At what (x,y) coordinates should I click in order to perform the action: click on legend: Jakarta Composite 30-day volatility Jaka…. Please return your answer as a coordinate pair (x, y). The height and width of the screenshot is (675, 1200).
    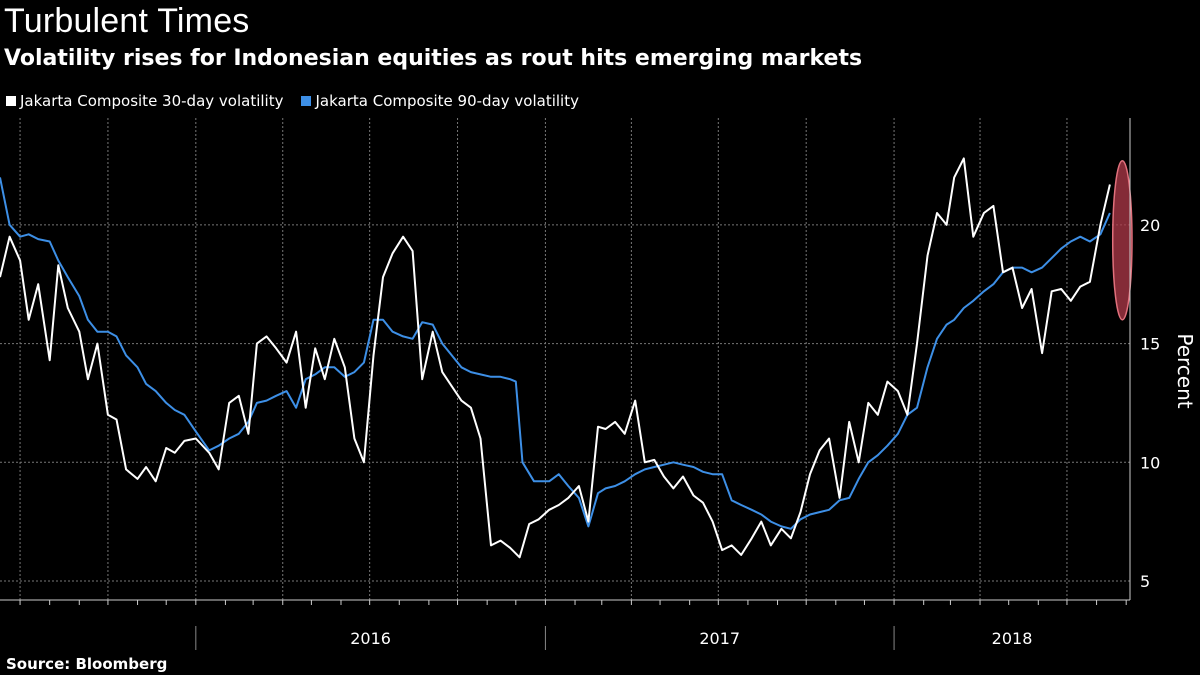
    Looking at the image, I should click on (292, 101).